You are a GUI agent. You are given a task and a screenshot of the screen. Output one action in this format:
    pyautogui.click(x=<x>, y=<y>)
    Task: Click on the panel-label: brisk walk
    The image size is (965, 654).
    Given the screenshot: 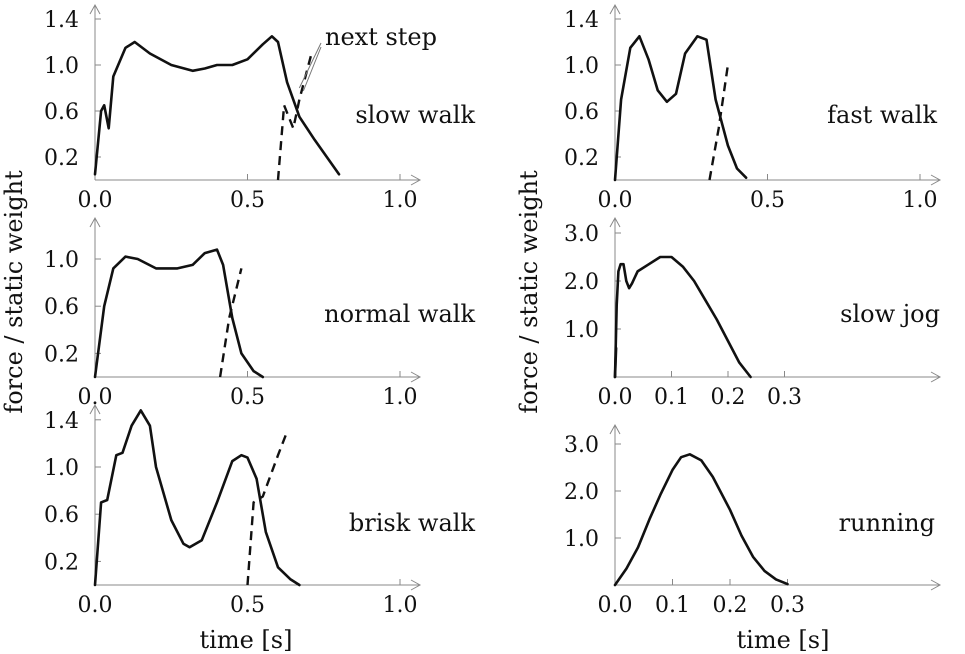 What is the action you would take?
    pyautogui.click(x=412, y=523)
    